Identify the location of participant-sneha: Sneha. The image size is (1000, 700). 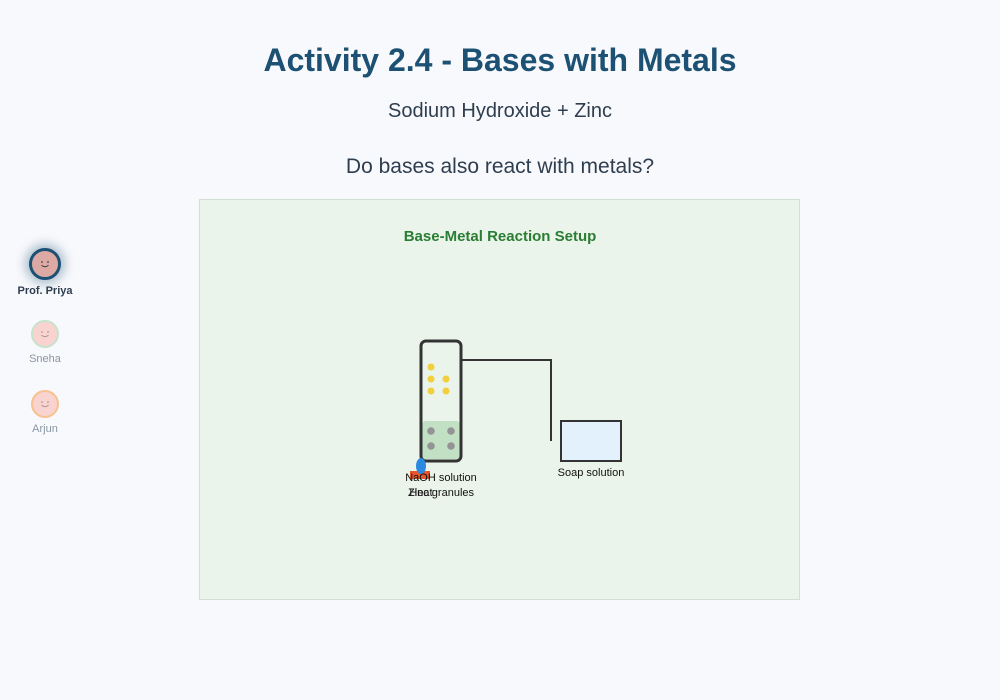
(45, 342).